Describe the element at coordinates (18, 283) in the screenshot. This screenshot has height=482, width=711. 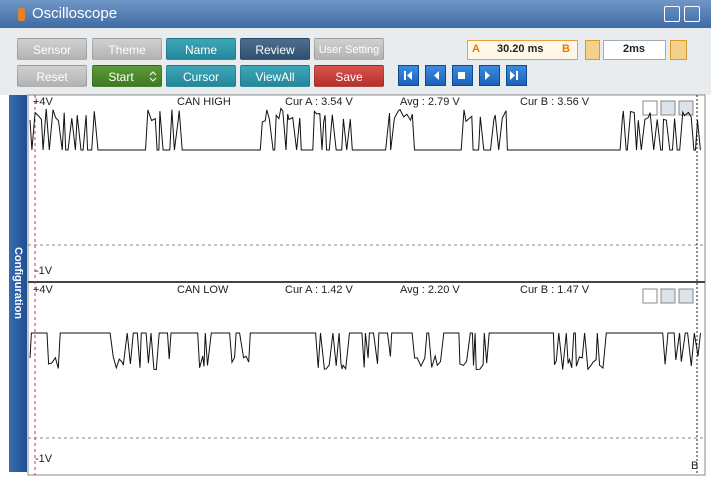
I see `sidebar` at that location.